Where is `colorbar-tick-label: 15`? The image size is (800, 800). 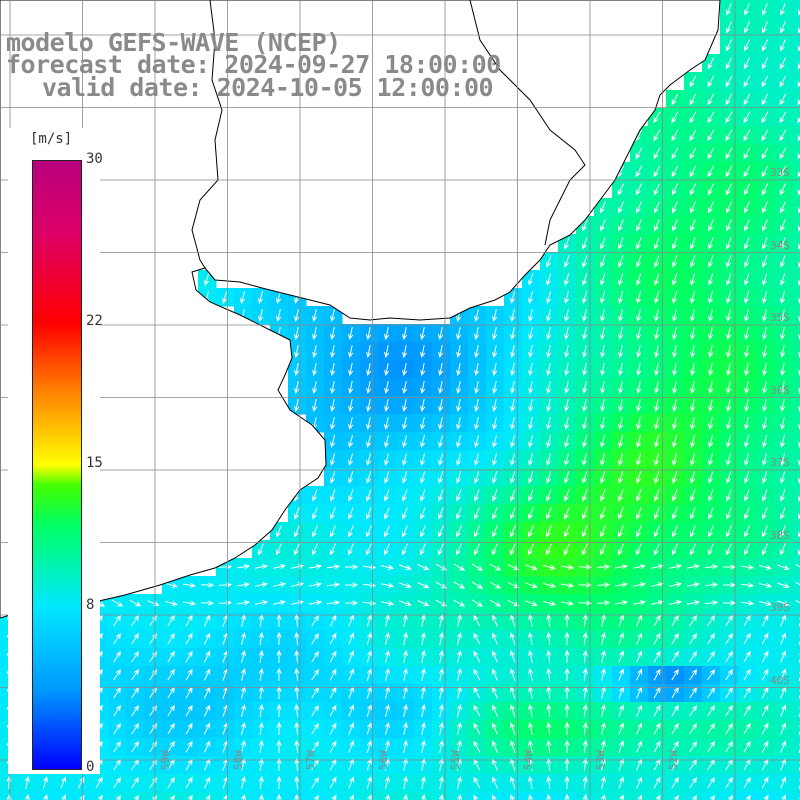
colorbar-tick-label: 15 is located at coordinates (94, 463).